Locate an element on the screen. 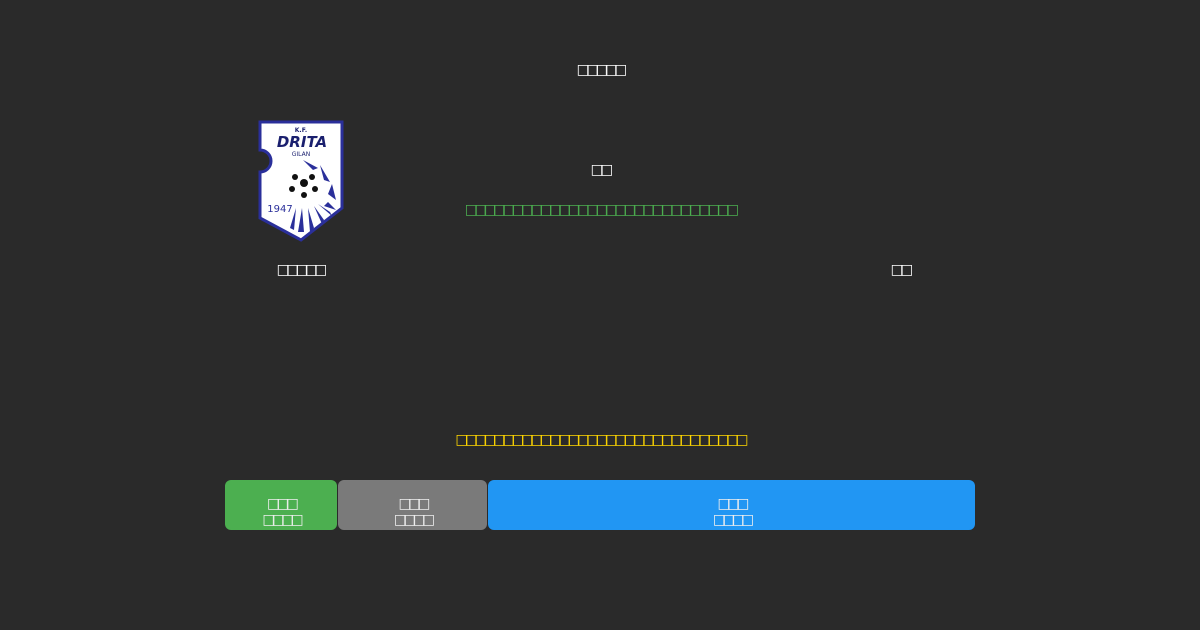 The width and height of the screenshot is (1200, 630). home-team-logo: K.F. DRITA GILAN 1947 is located at coordinates (301, 181).